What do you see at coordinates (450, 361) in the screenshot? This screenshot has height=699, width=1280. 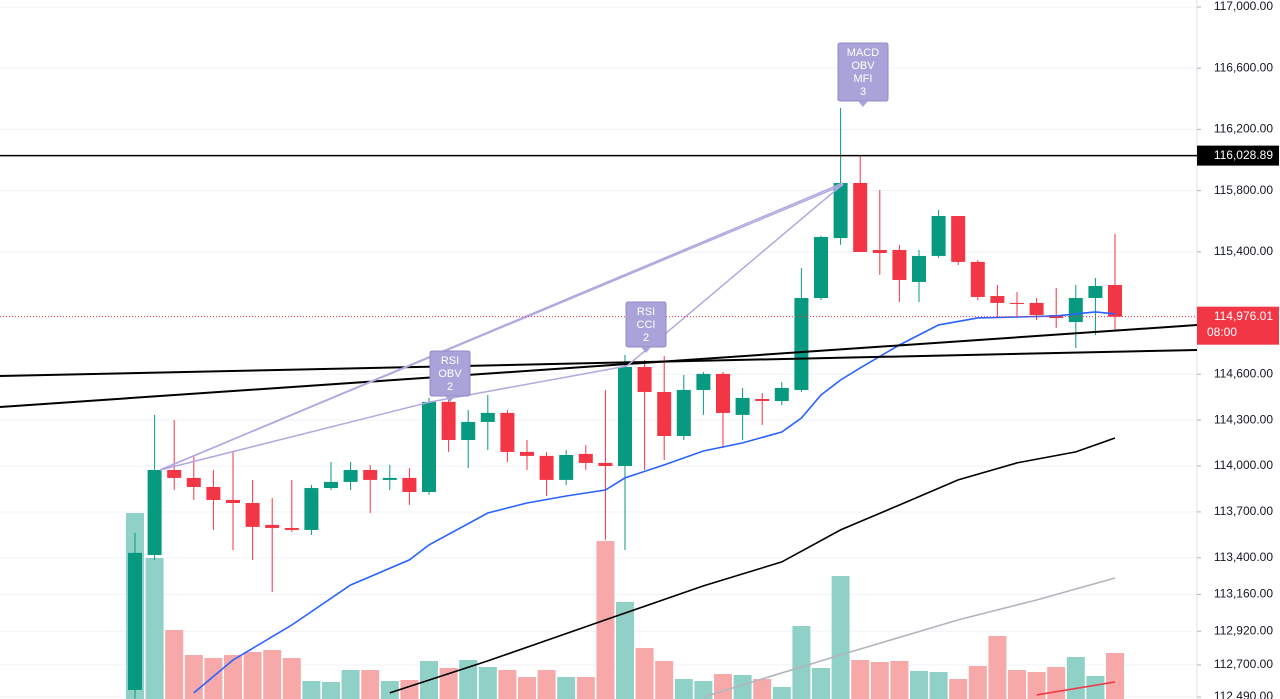 I see `signal-text: RSI` at bounding box center [450, 361].